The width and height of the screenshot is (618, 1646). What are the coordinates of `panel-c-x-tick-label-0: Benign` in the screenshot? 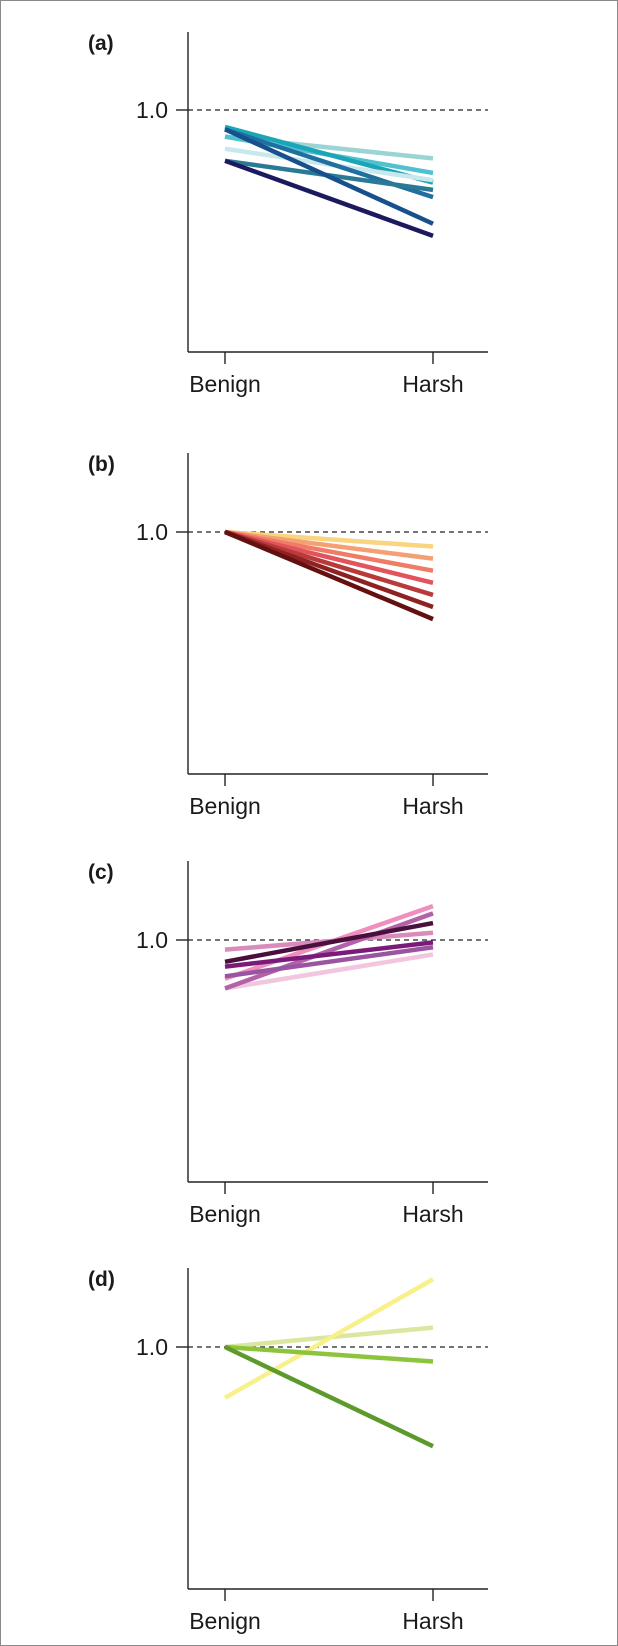 It's located at (225, 1214).